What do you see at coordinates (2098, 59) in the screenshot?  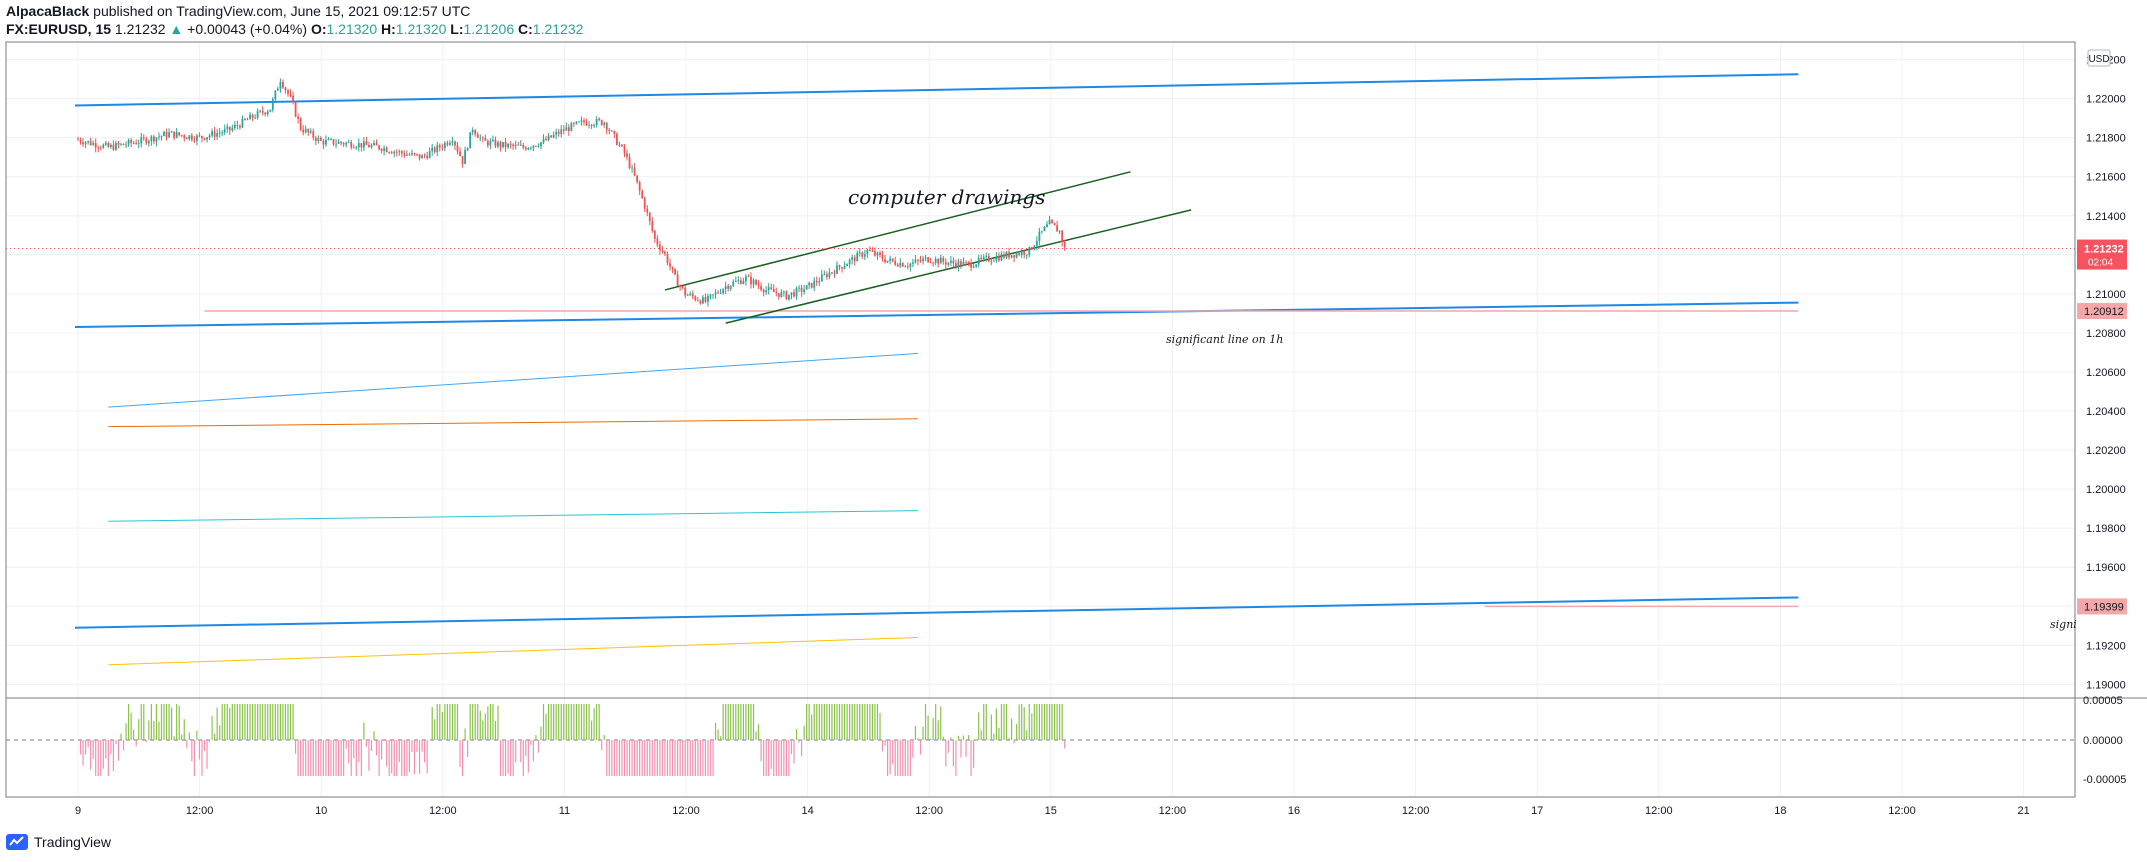 I see `currency-label: USD` at bounding box center [2098, 59].